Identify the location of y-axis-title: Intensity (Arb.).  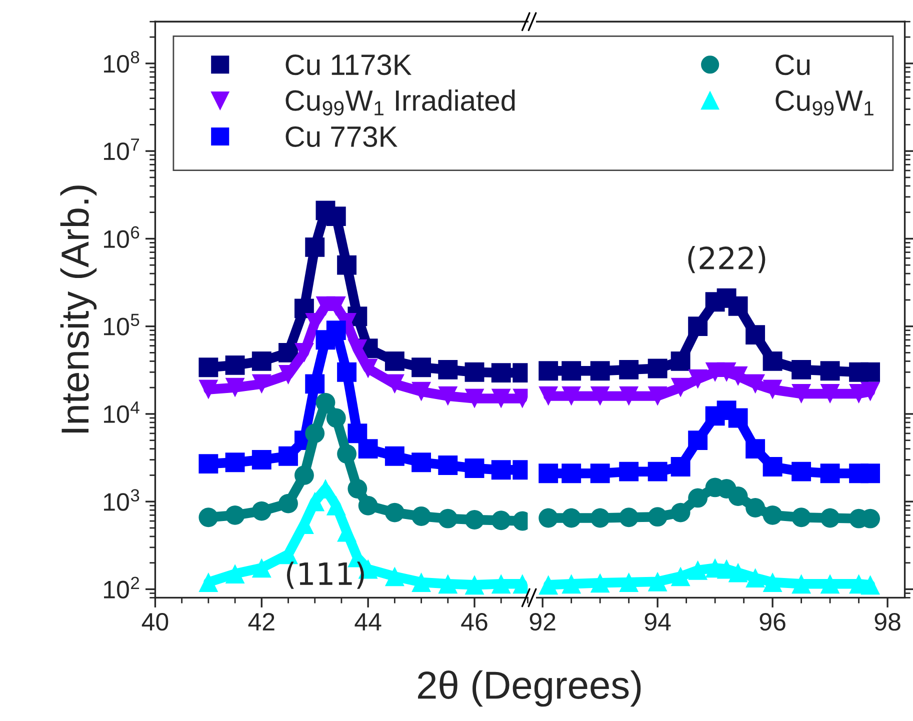
(78, 309).